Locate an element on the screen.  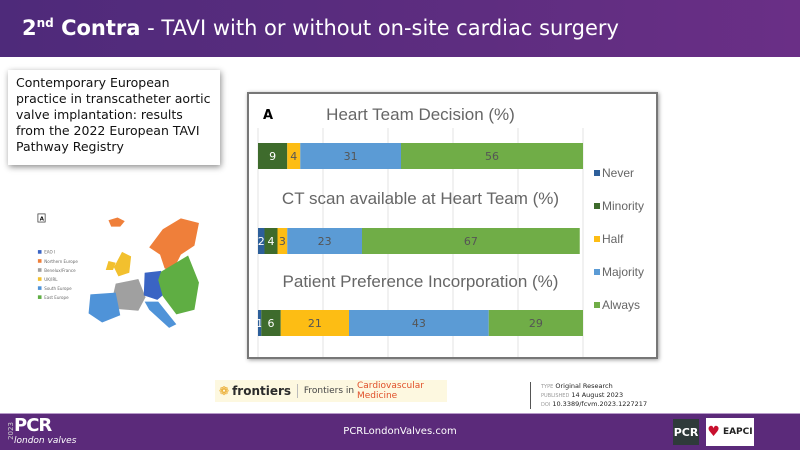
map-legend-label: UK/IRL is located at coordinates (51, 279).